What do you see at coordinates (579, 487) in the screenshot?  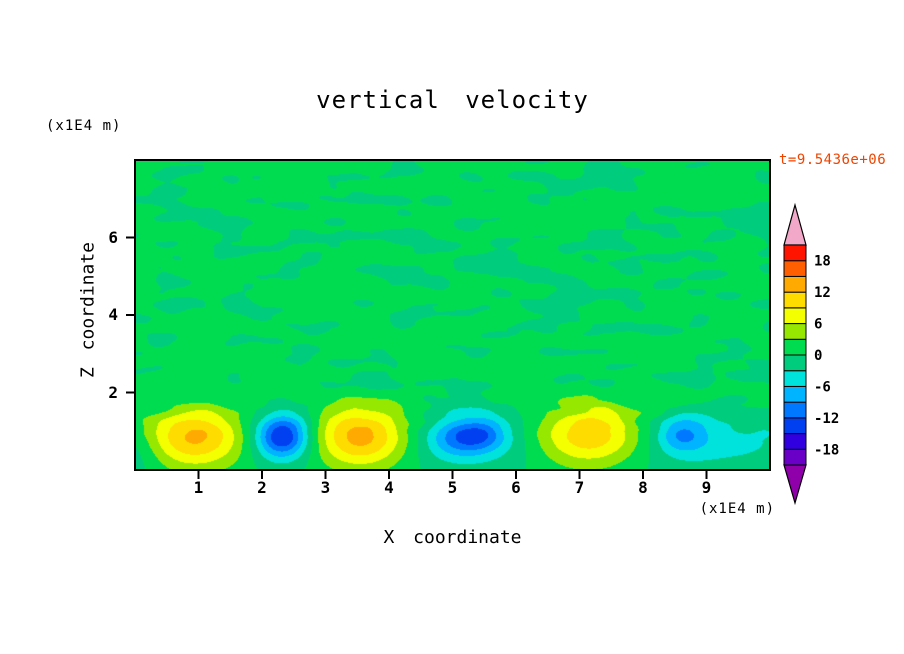 I see `x-tick-label: 7` at bounding box center [579, 487].